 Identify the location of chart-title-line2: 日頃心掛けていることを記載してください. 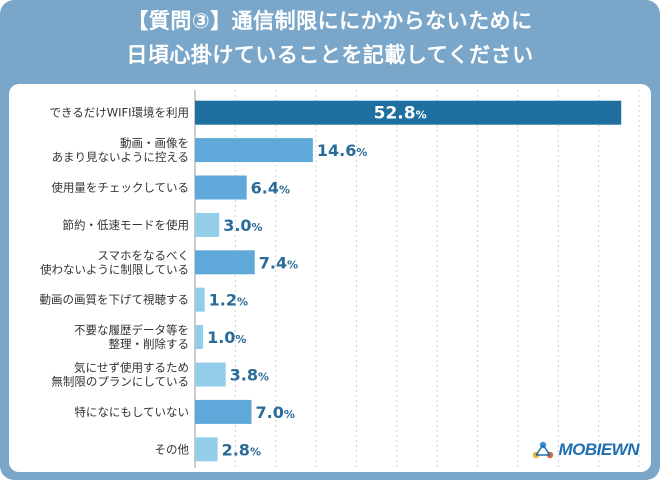
(330, 55).